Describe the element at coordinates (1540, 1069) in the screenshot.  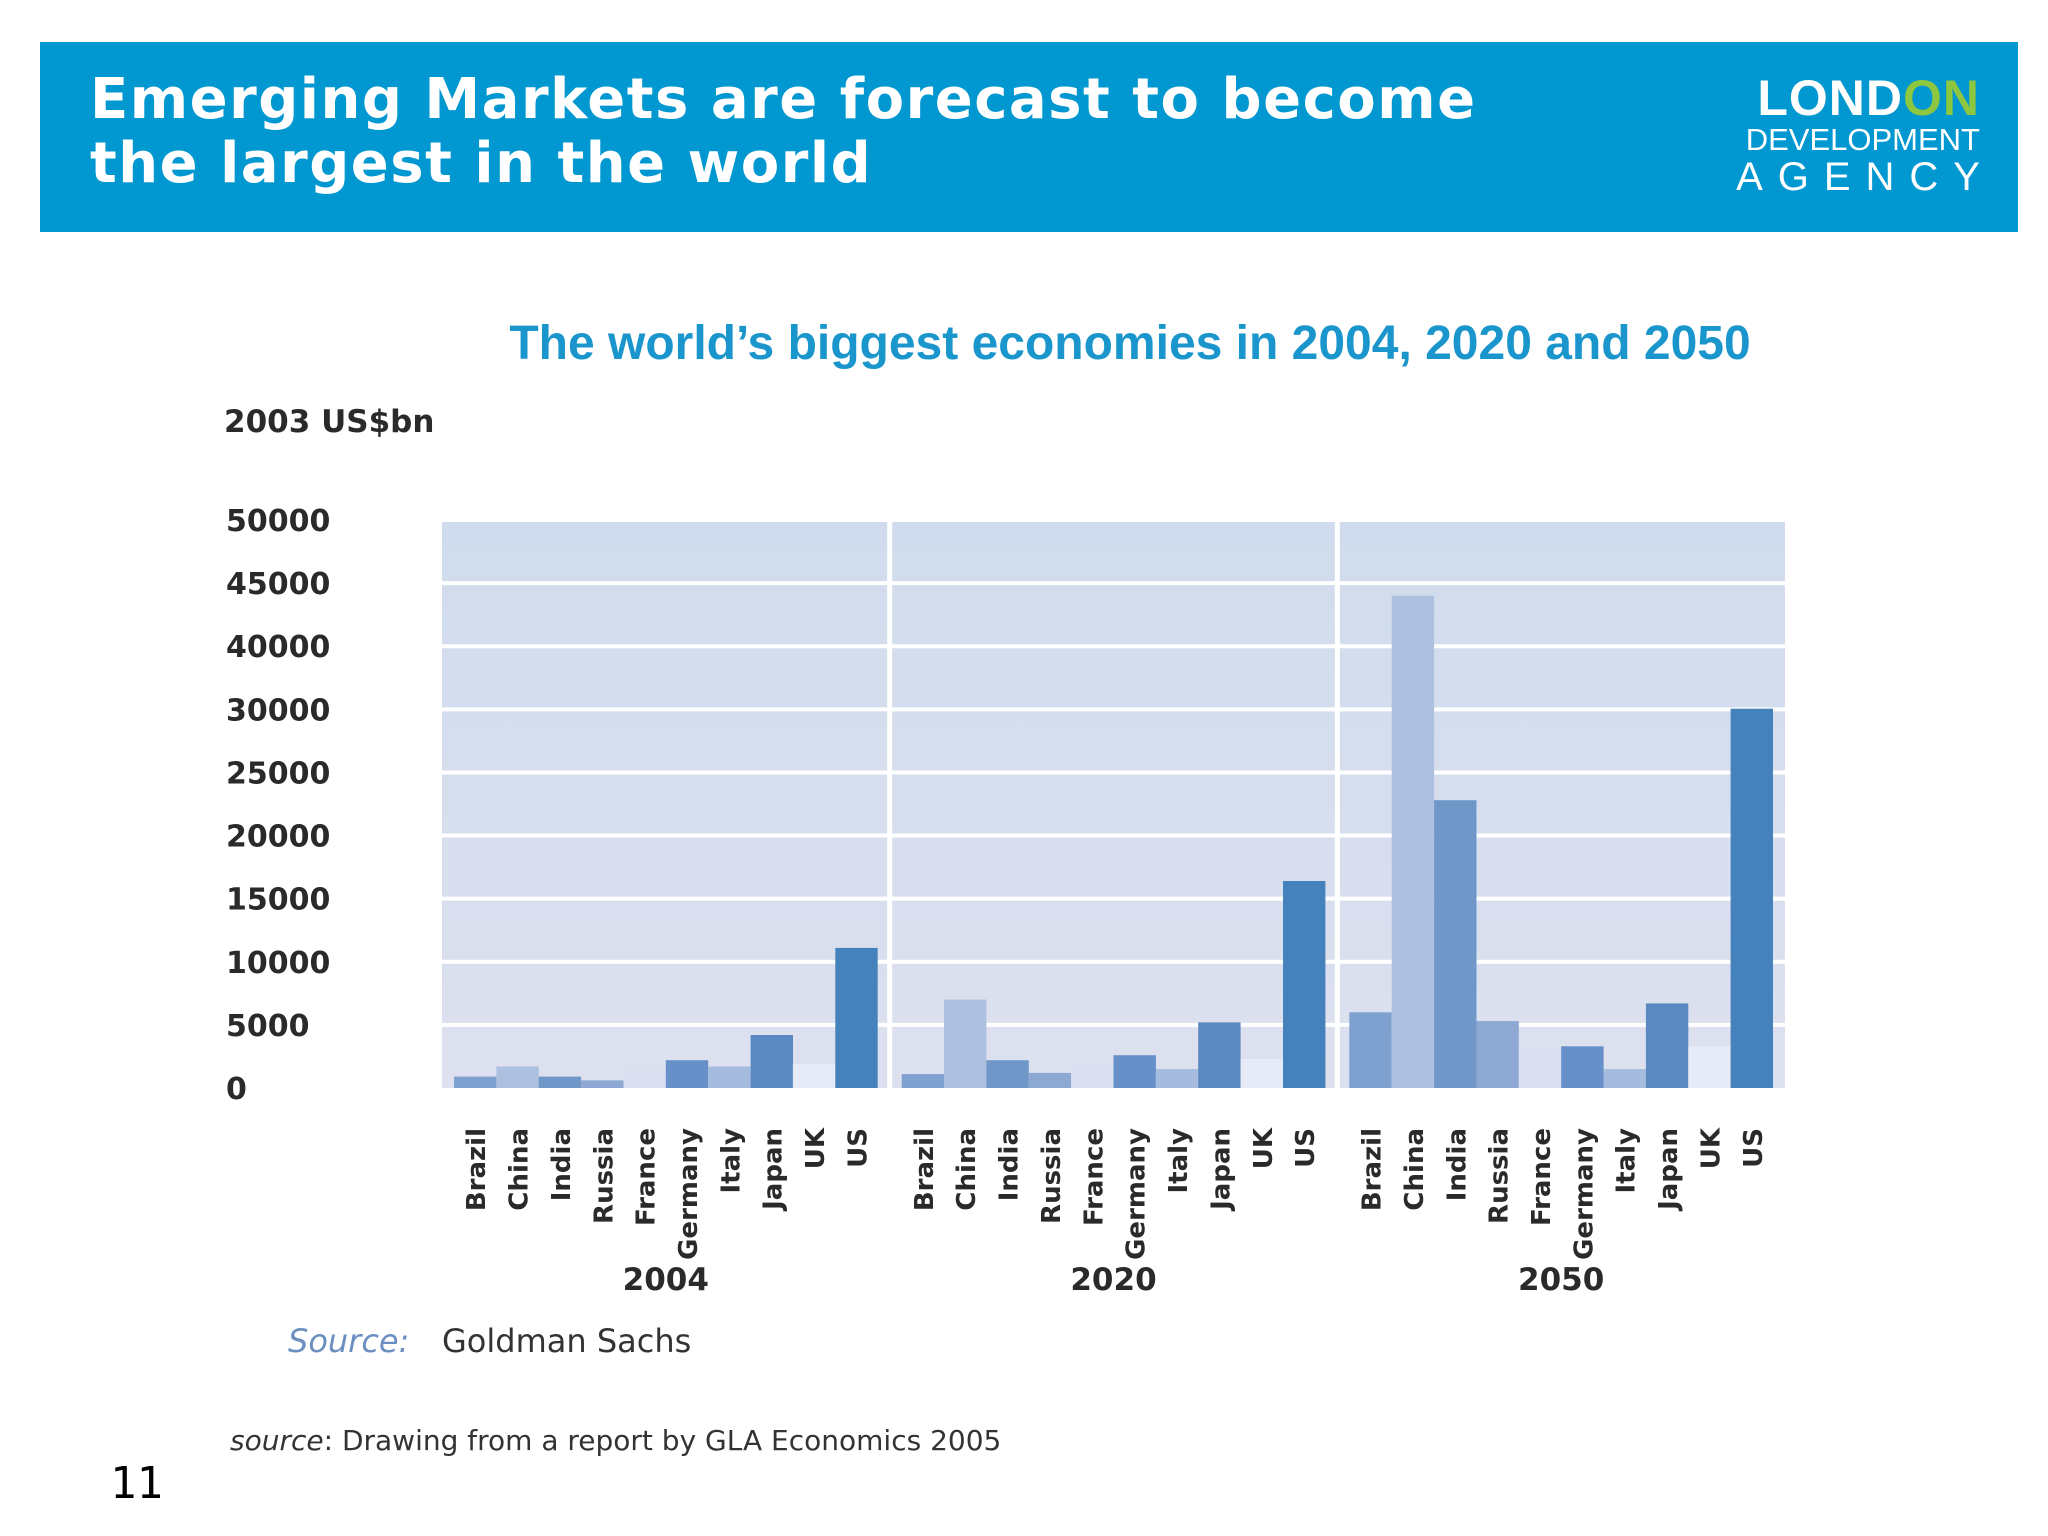
I see `bar-2050-france` at that location.